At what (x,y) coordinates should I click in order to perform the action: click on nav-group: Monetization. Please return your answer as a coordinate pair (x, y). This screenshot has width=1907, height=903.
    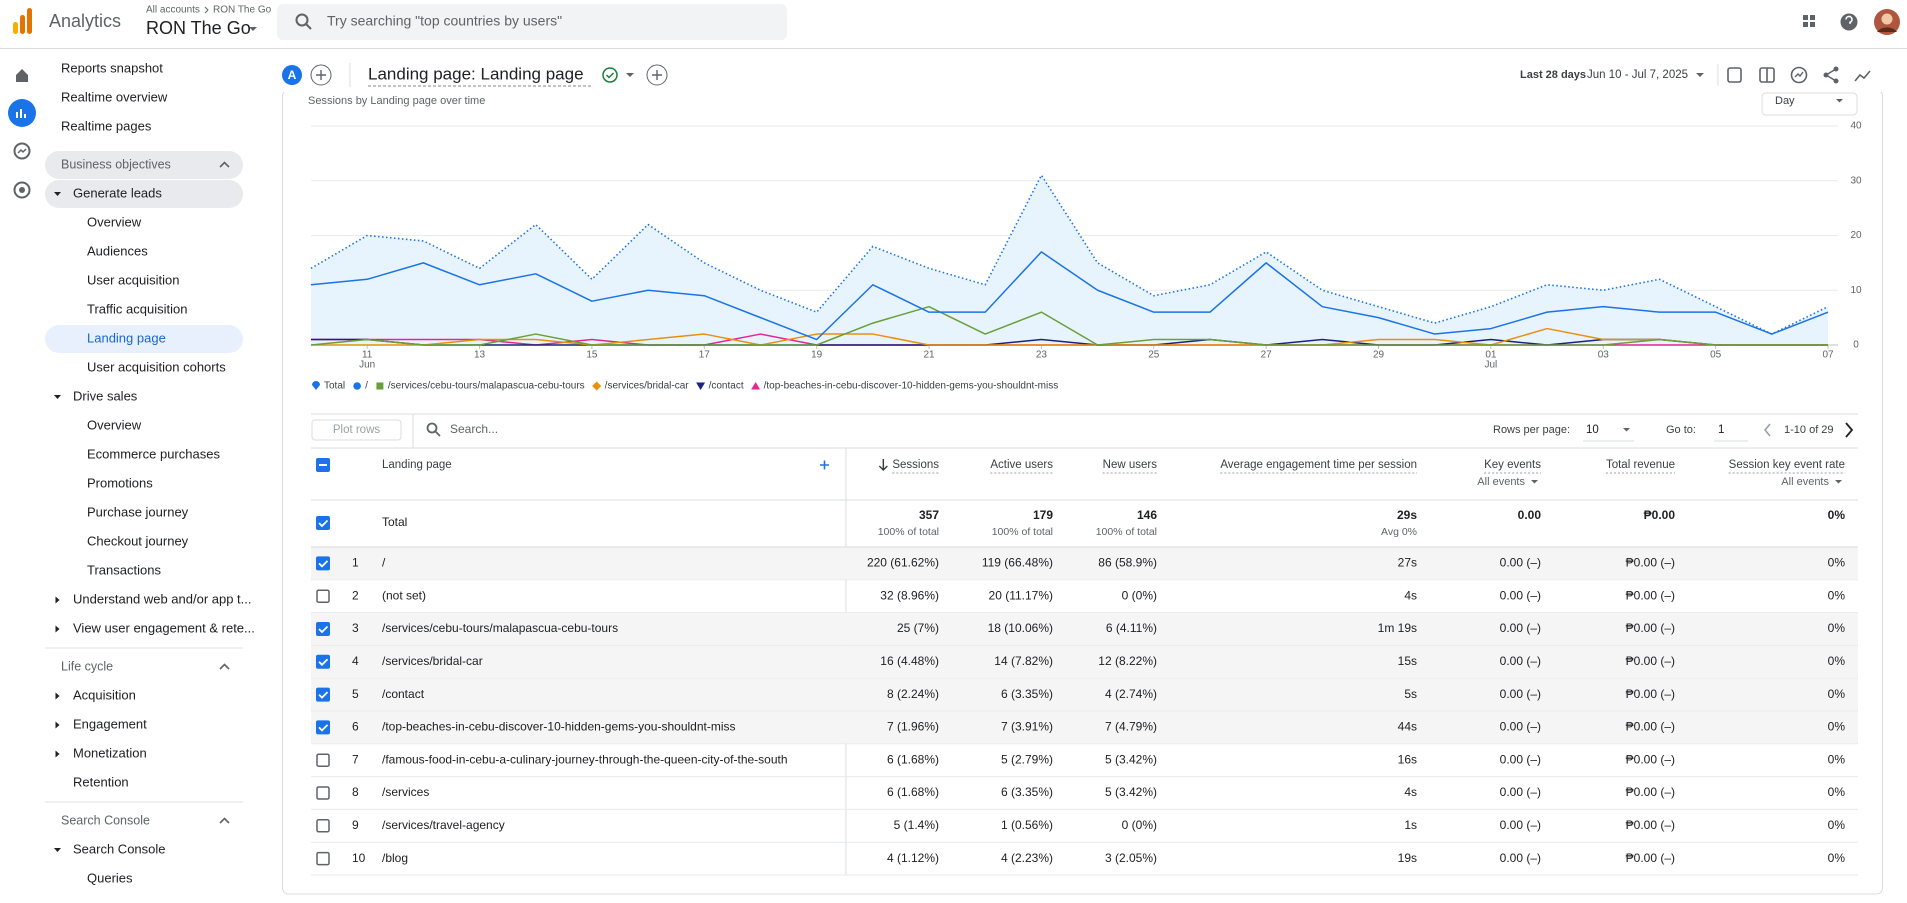
    Looking at the image, I should click on (110, 752).